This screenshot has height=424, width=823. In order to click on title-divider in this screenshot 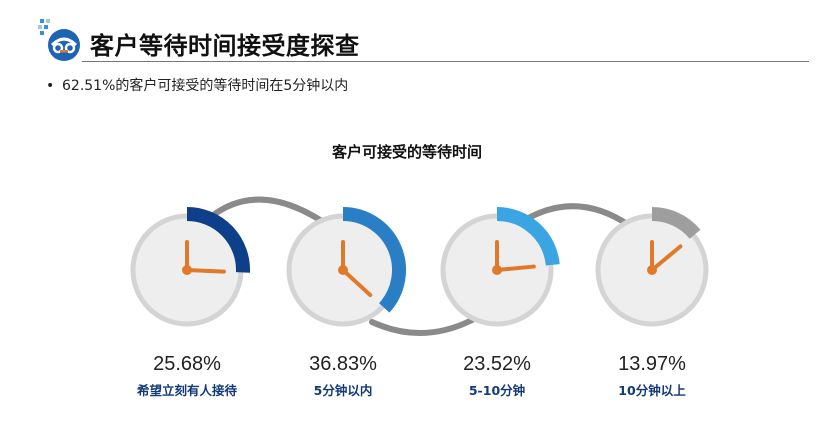, I will do `click(445, 61)`.